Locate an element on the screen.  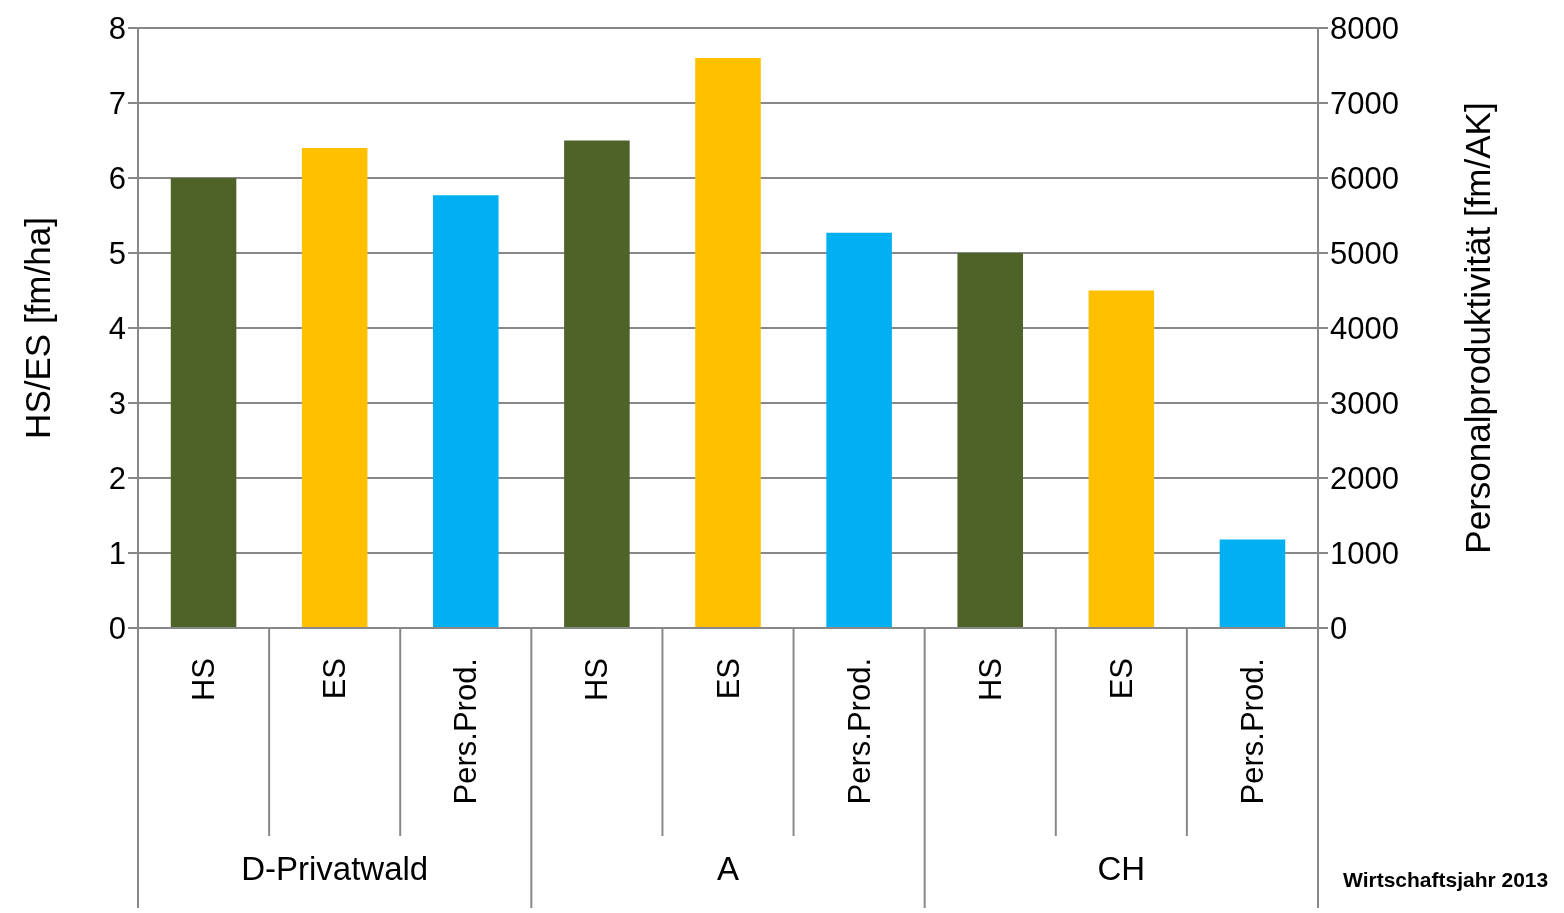
y2-tick-label: 6000 is located at coordinates (1364, 179).